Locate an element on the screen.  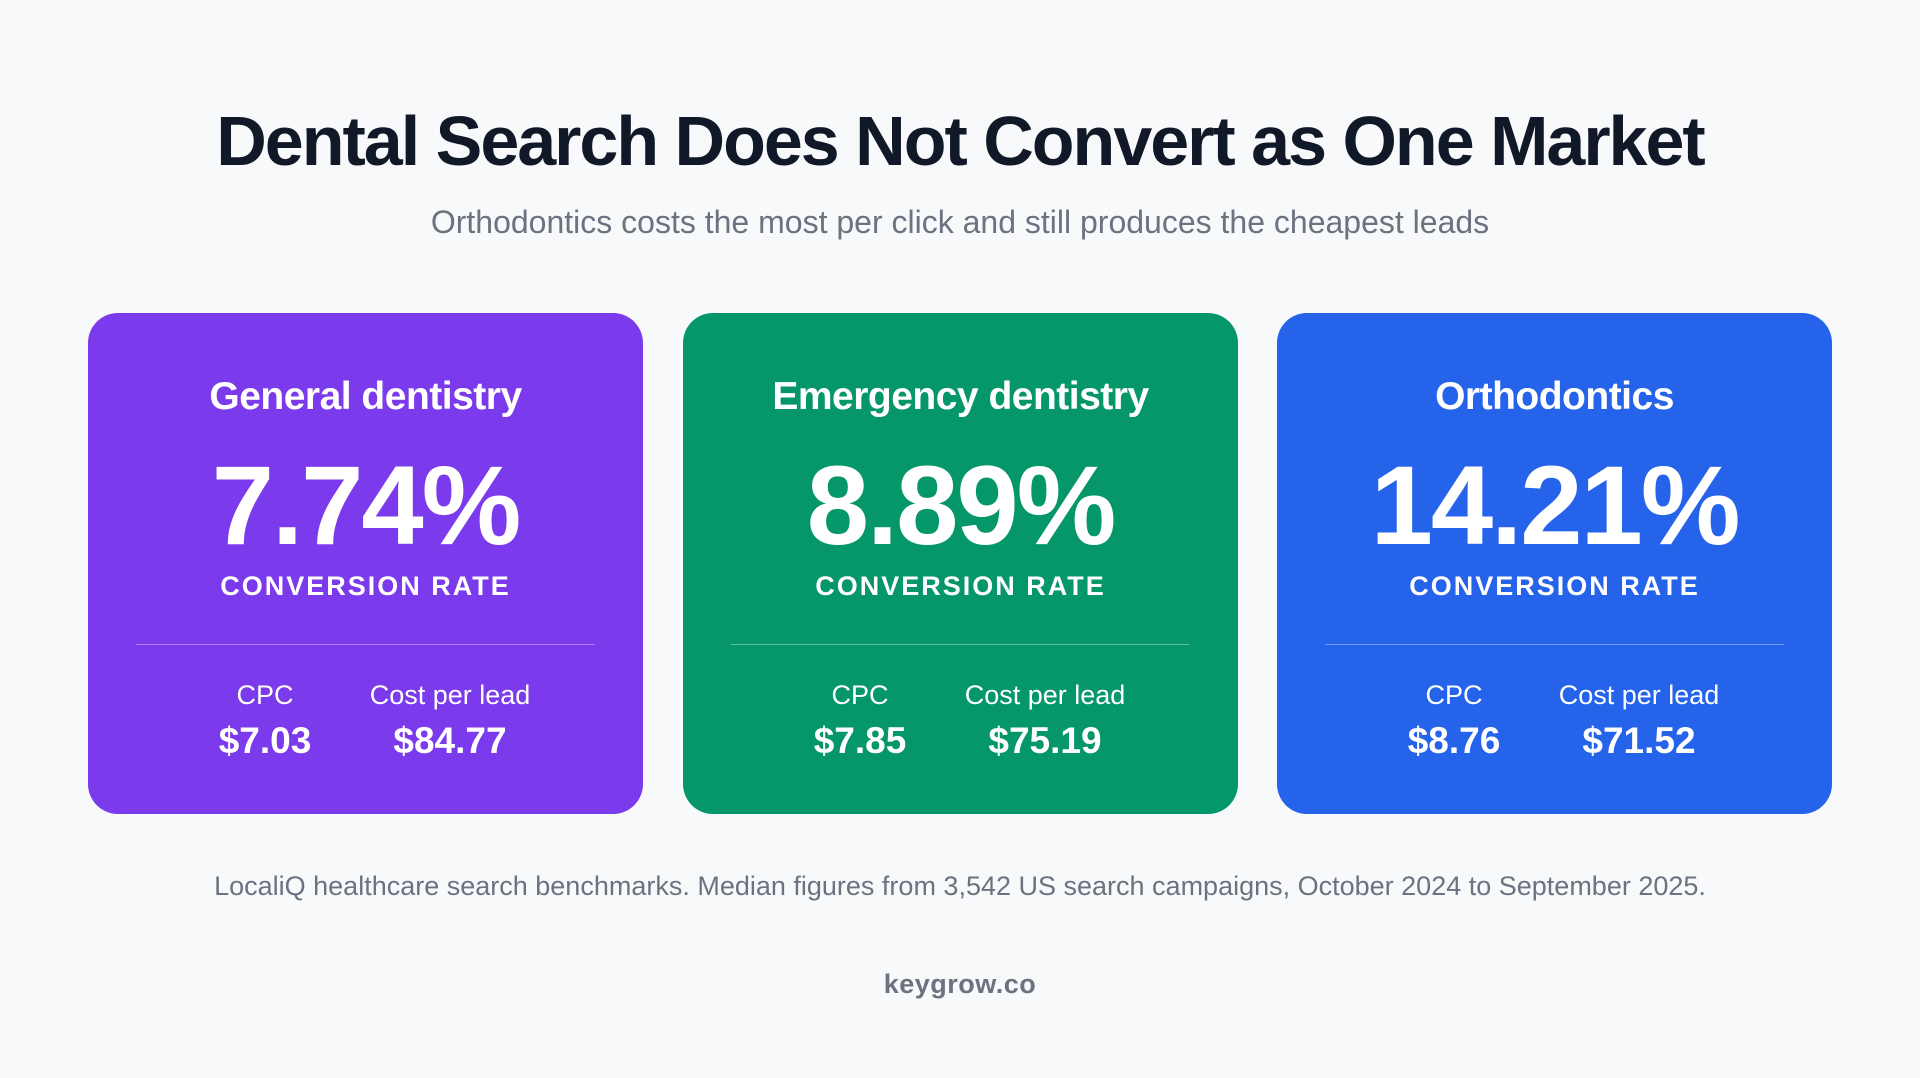
card-title: Emergency dentistry is located at coordinates (960, 396).